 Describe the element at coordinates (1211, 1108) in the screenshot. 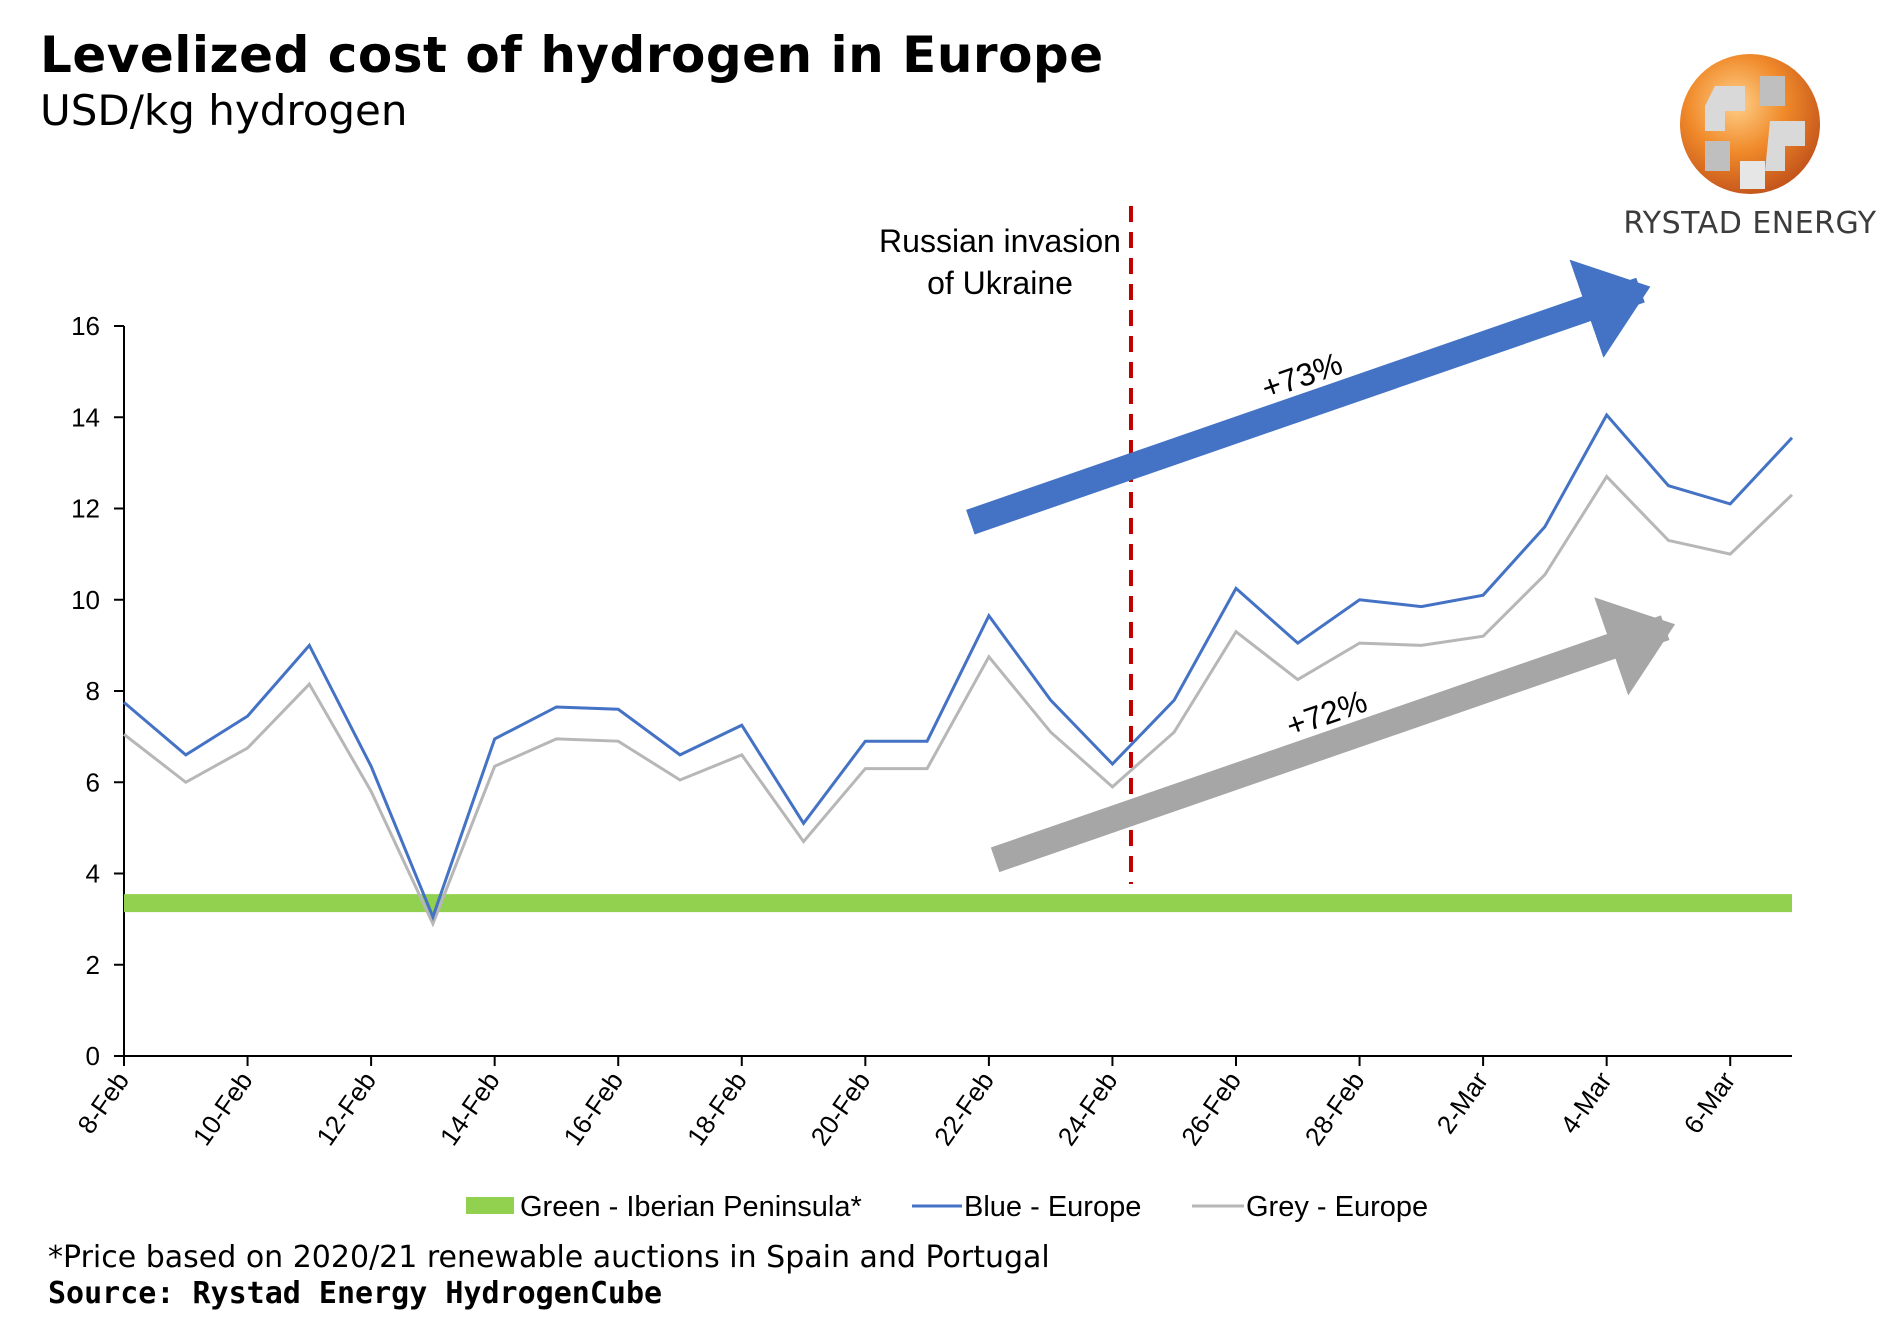

I see `x-tick-label: 26-Feb` at that location.